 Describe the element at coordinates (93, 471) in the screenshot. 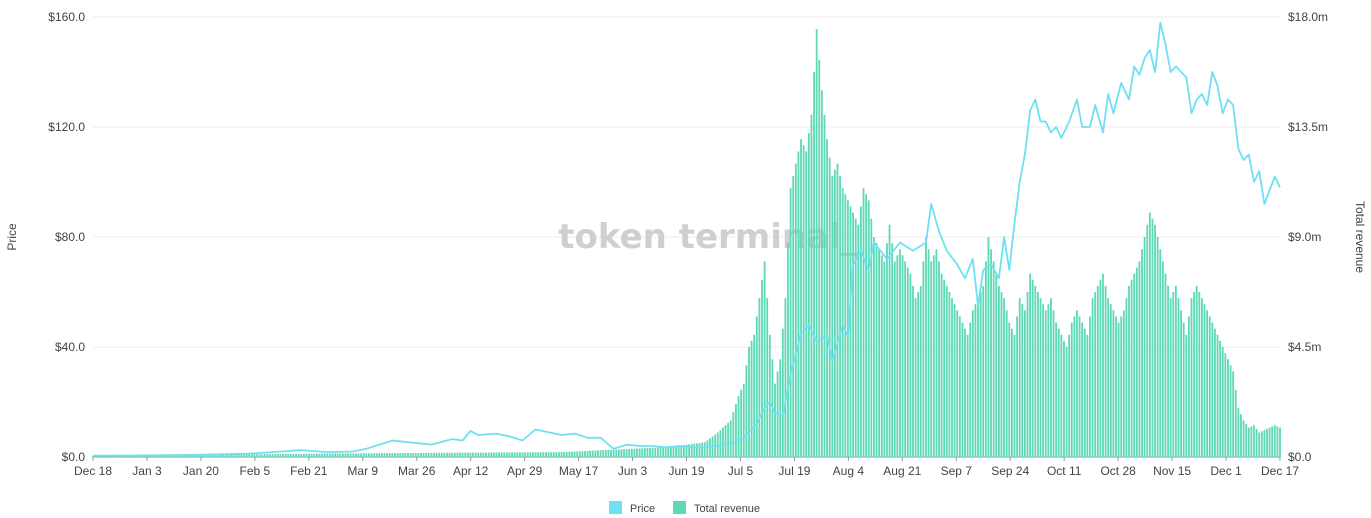

I see `x-tick-label: Dec 18` at that location.